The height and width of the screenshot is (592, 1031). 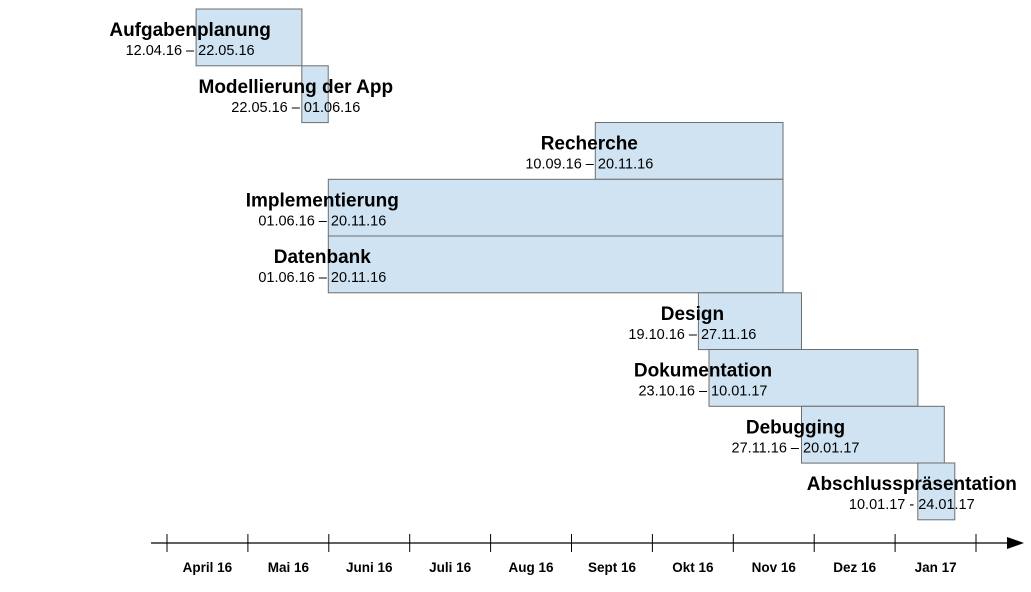 What do you see at coordinates (208, 567) in the screenshot?
I see `month-label: April 16` at bounding box center [208, 567].